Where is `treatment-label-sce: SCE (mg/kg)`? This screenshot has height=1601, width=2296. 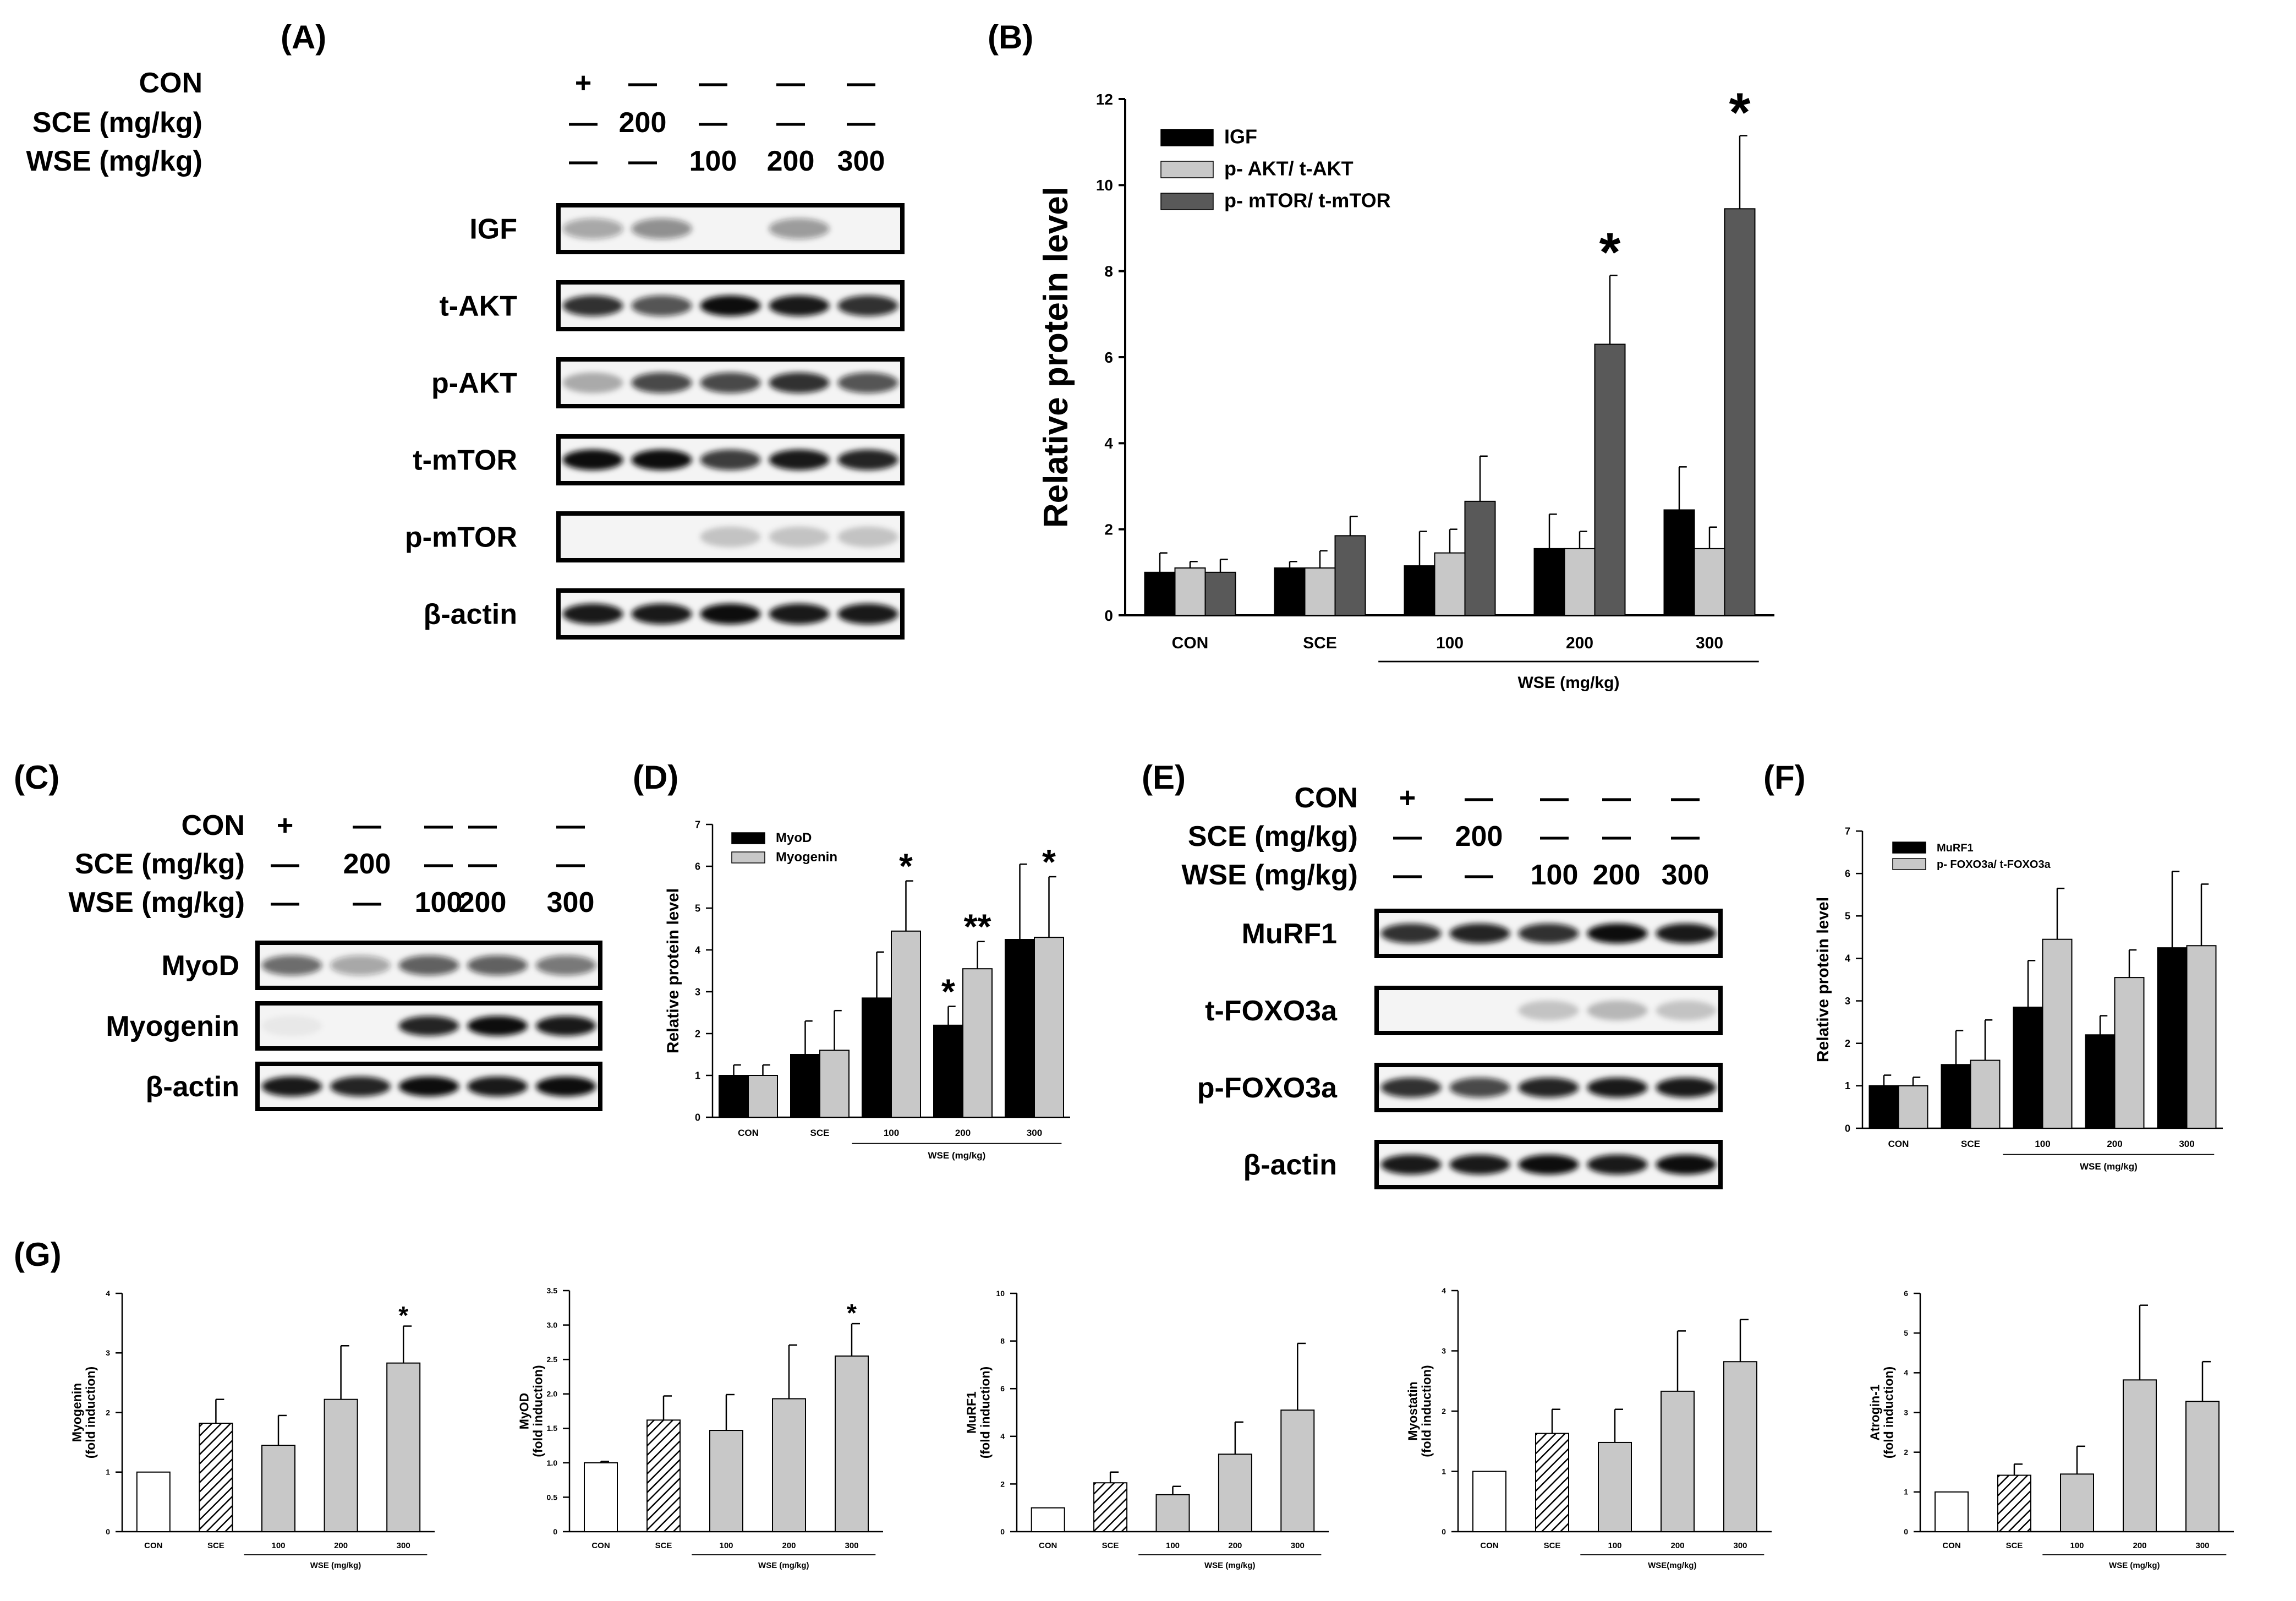 treatment-label-sce: SCE (mg/kg) is located at coordinates (117, 123).